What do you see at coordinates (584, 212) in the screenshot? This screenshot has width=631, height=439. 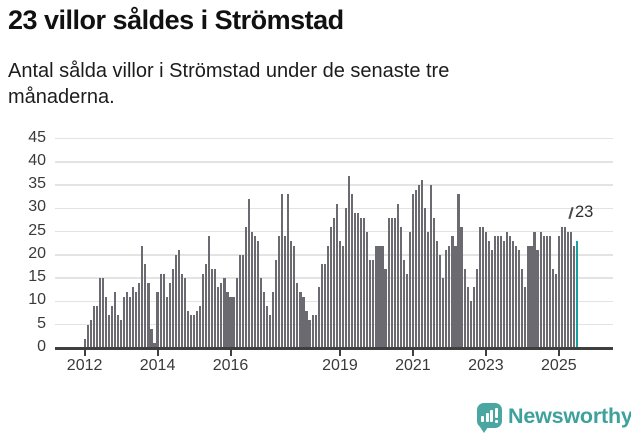 I see `annotation-value-label: 23` at bounding box center [584, 212].